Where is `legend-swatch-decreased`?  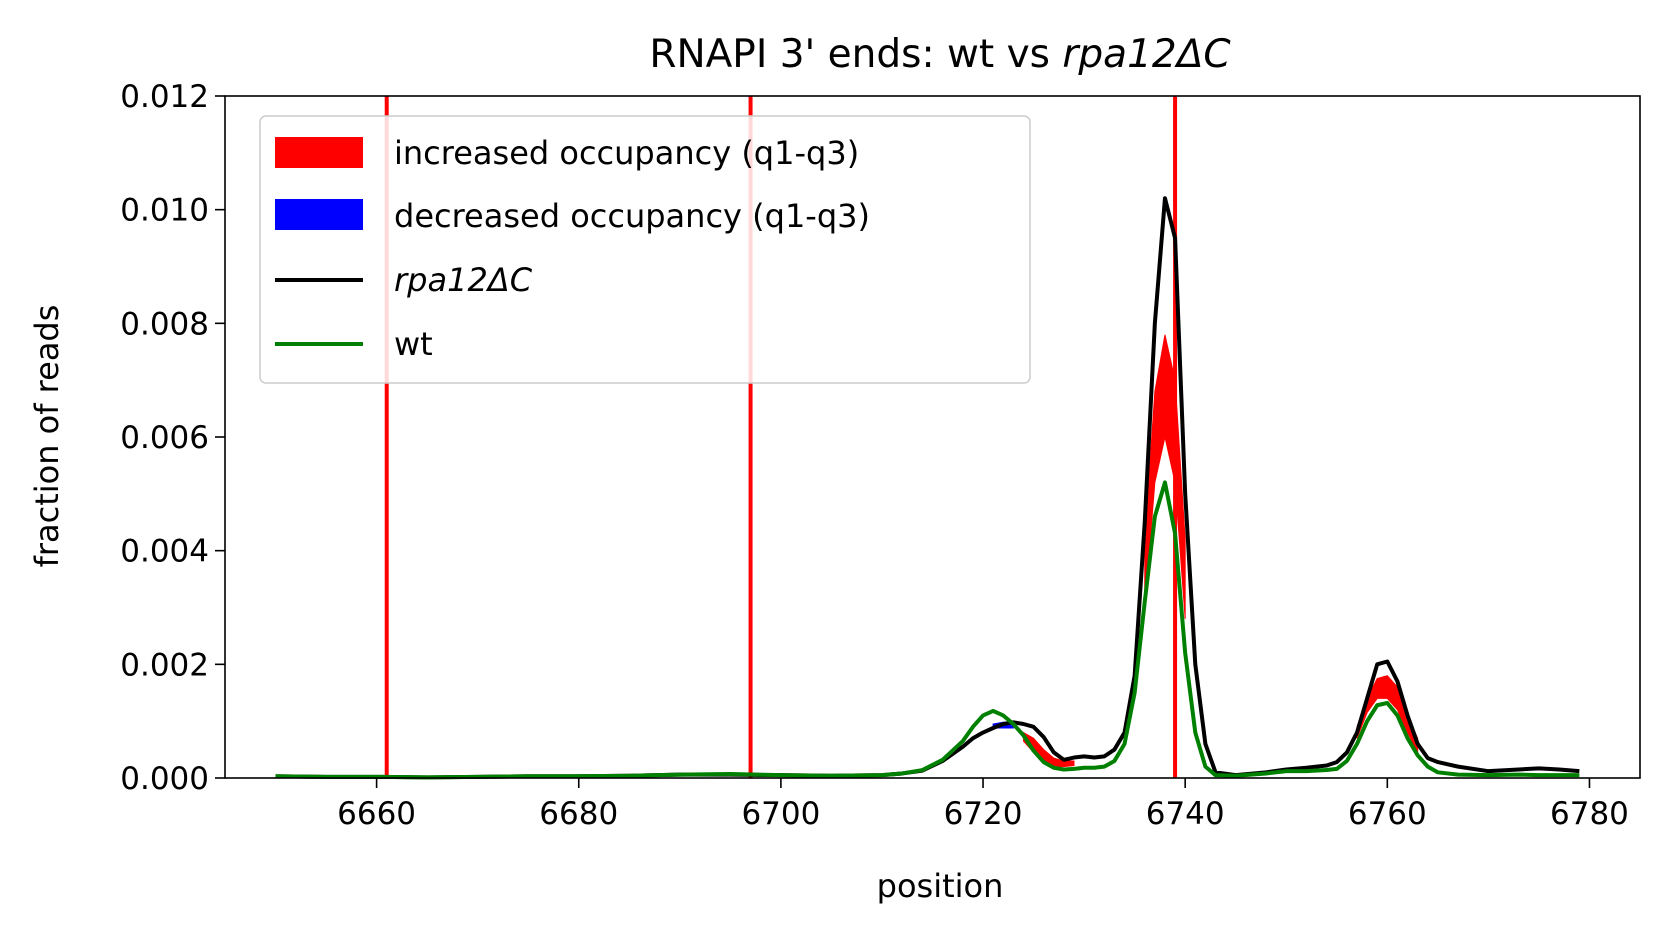 legend-swatch-decreased is located at coordinates (319, 214).